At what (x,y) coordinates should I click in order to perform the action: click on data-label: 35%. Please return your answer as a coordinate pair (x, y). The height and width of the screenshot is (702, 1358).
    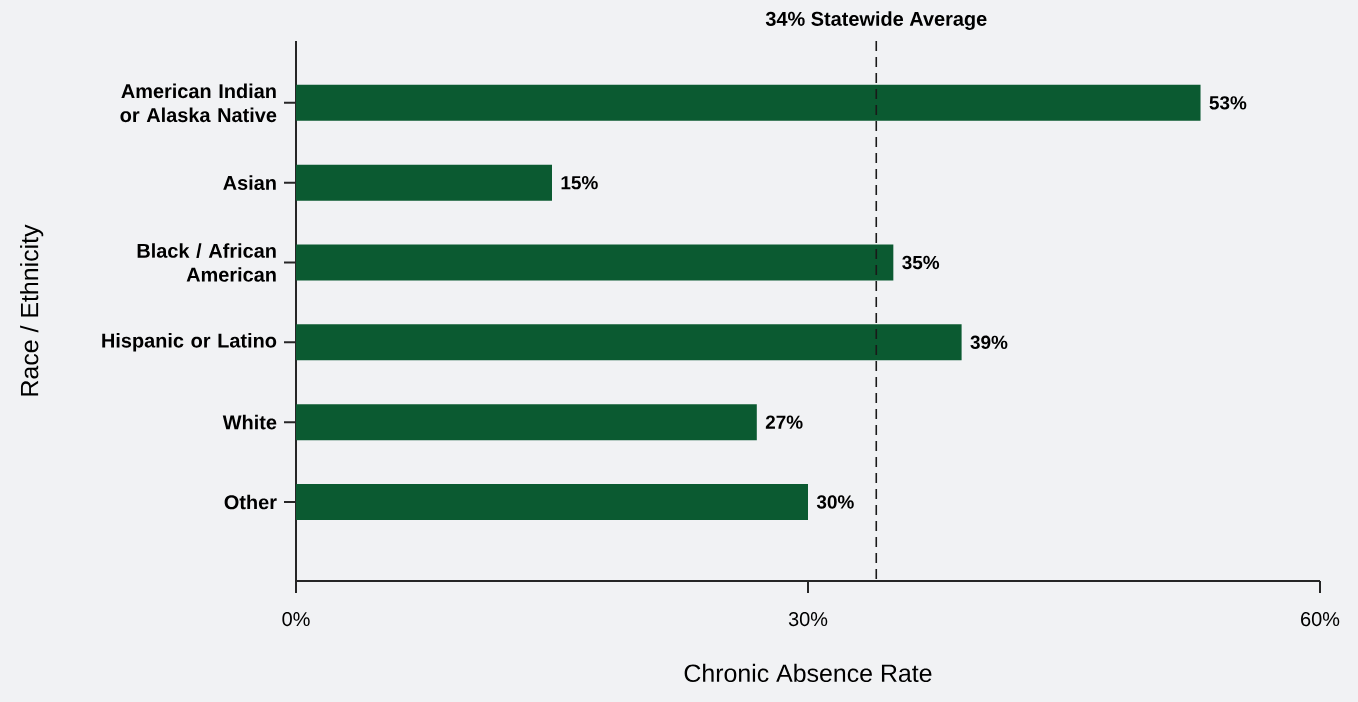
    Looking at the image, I should click on (921, 262).